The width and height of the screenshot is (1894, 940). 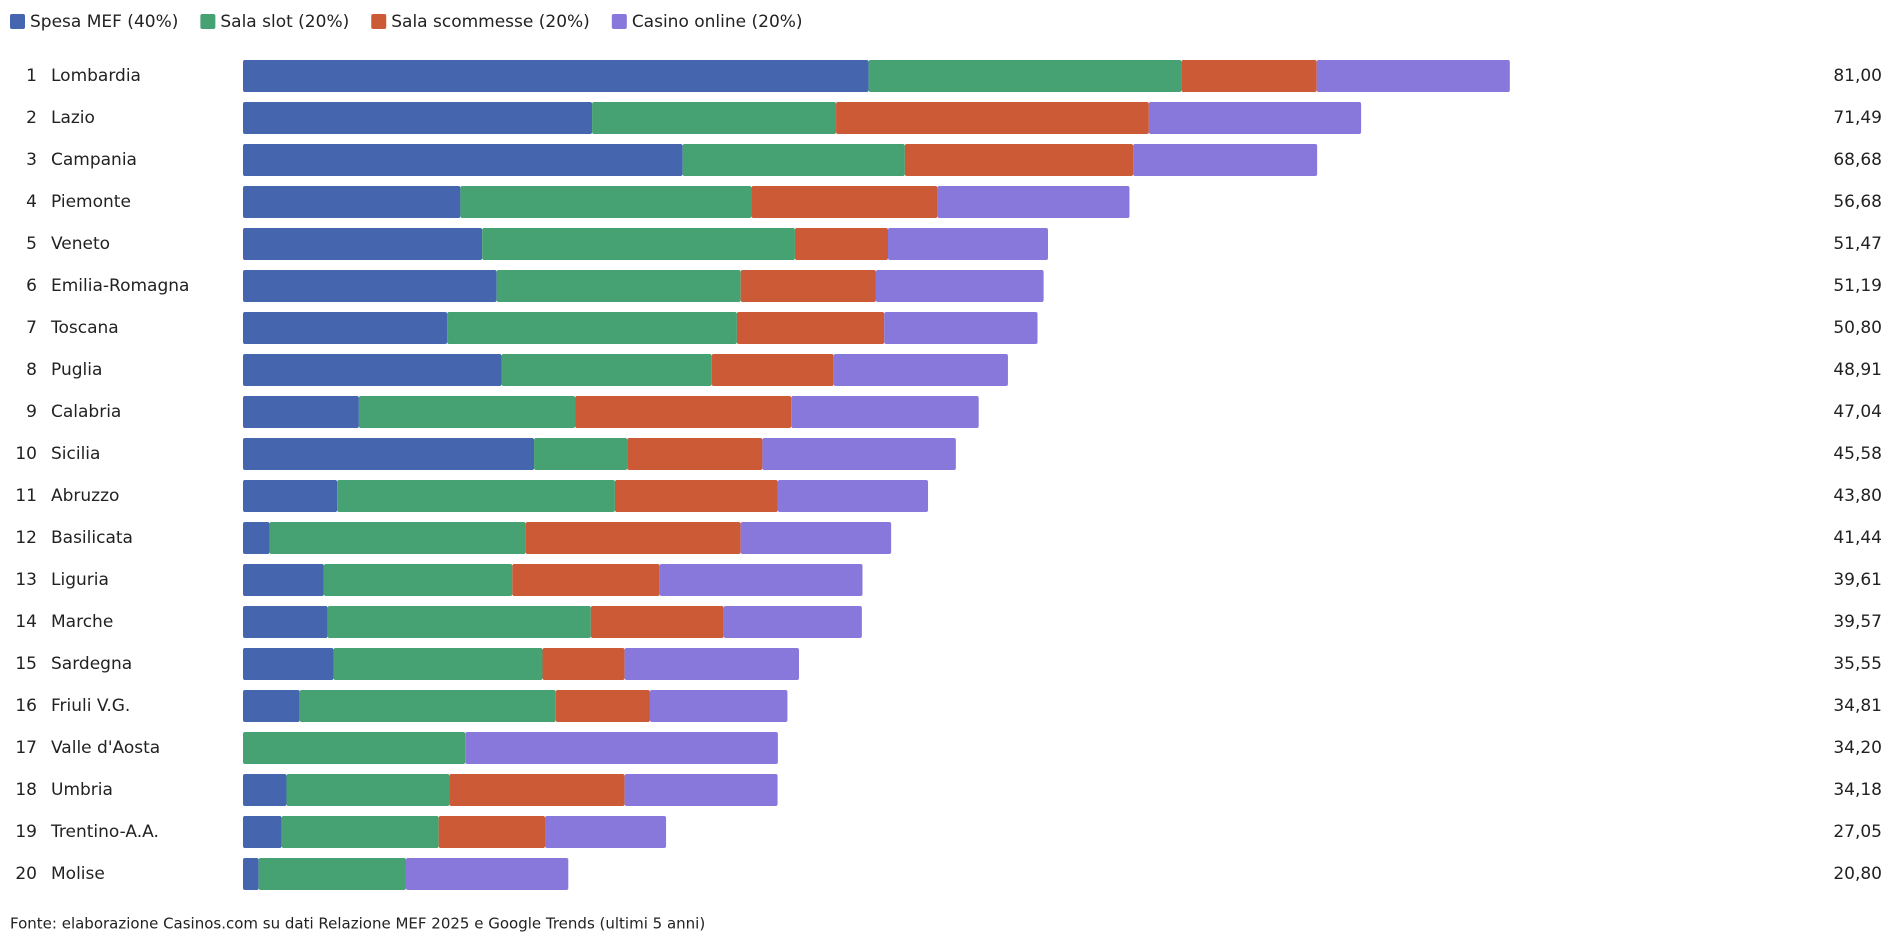 I want to click on total-label: 50,80, so click(x=1857, y=328).